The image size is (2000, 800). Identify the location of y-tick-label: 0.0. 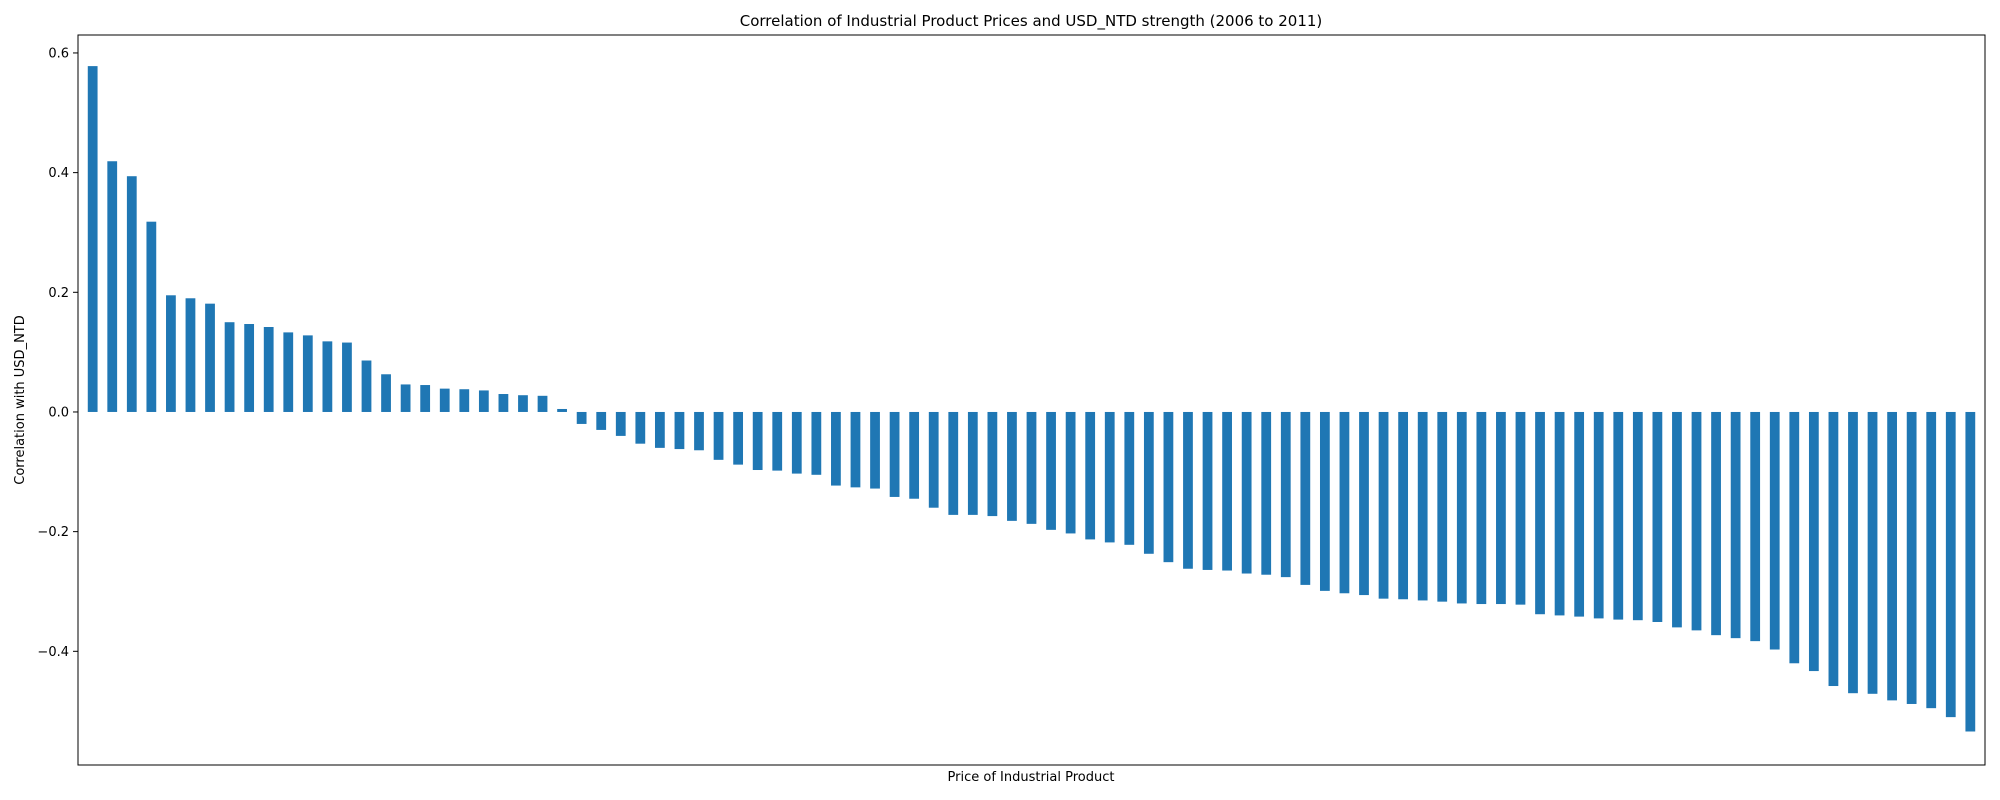
(58, 412).